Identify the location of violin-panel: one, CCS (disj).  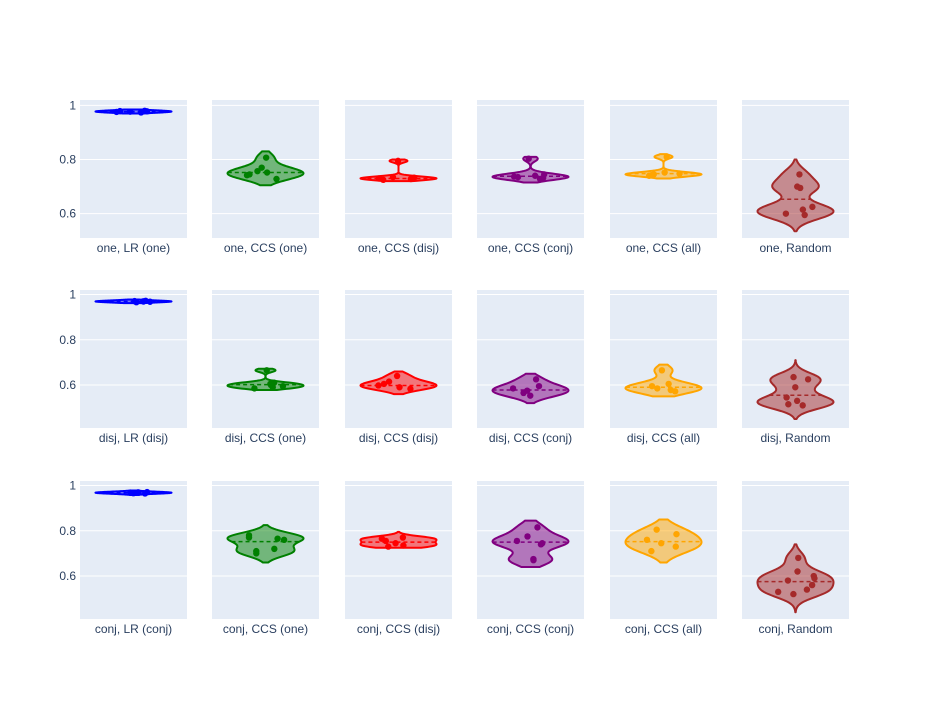
(398, 177).